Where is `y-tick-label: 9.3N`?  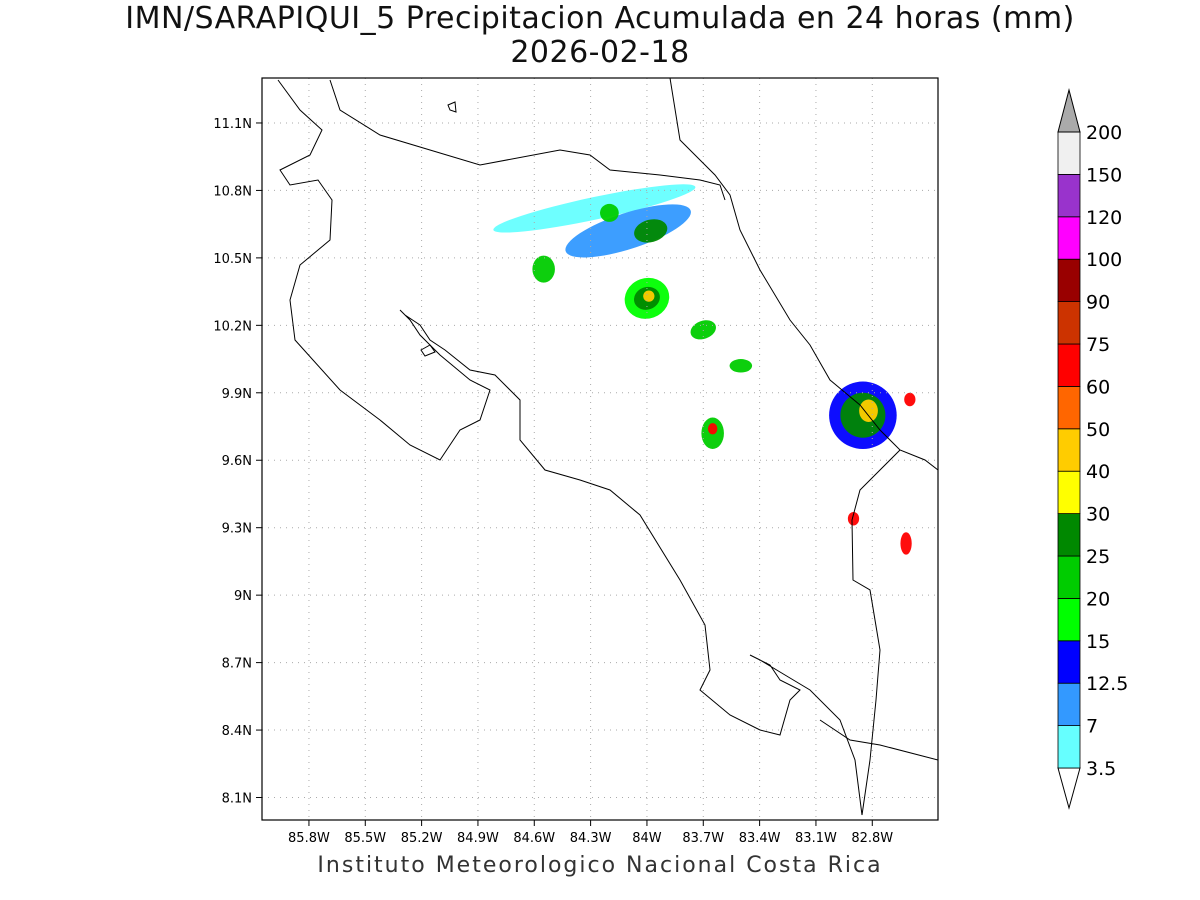 y-tick-label: 9.3N is located at coordinates (237, 529).